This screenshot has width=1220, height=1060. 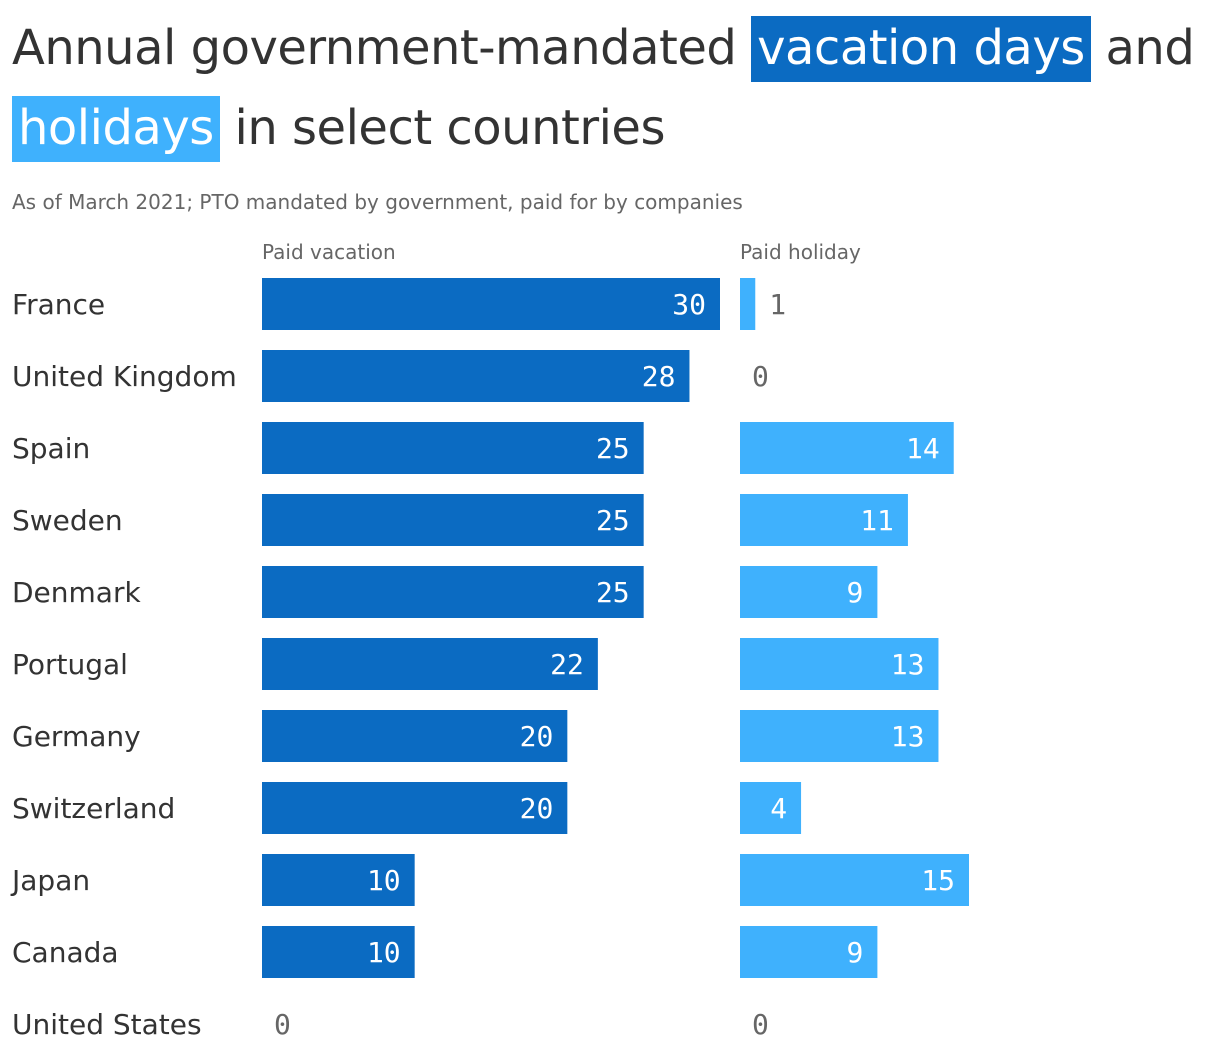 I want to click on category-label: France, so click(x=58, y=304).